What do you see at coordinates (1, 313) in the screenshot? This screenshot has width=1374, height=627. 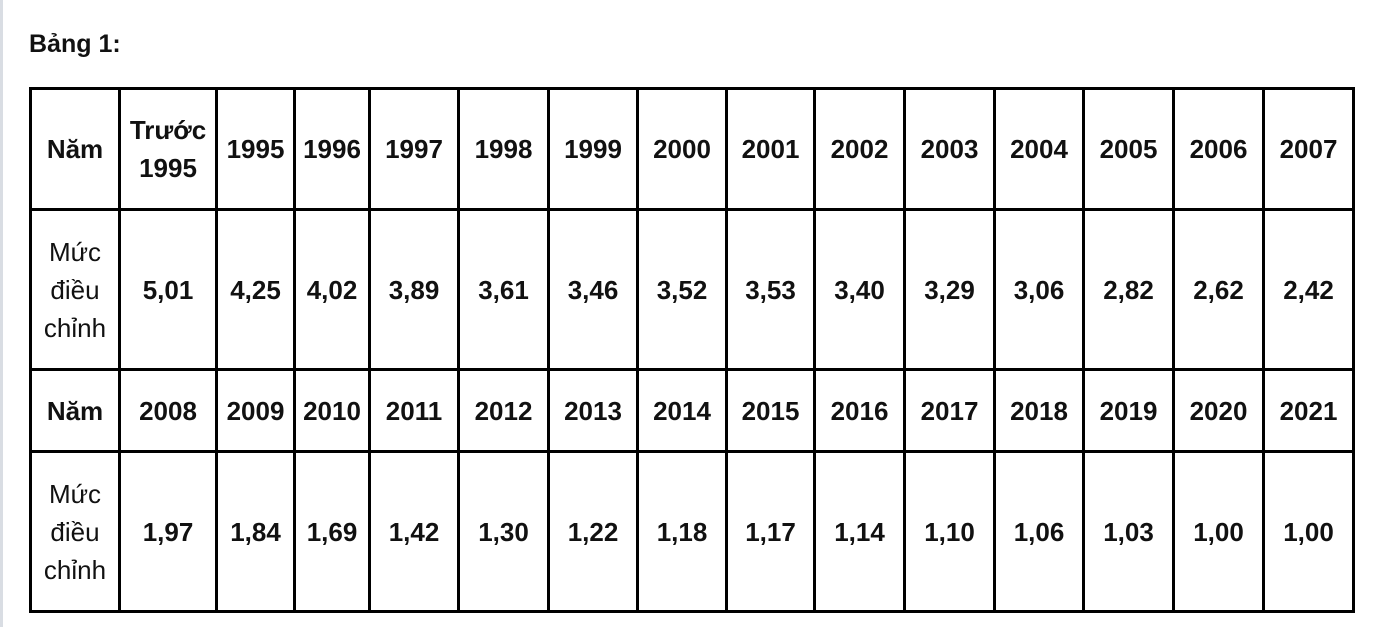 I see `page-edge` at bounding box center [1, 313].